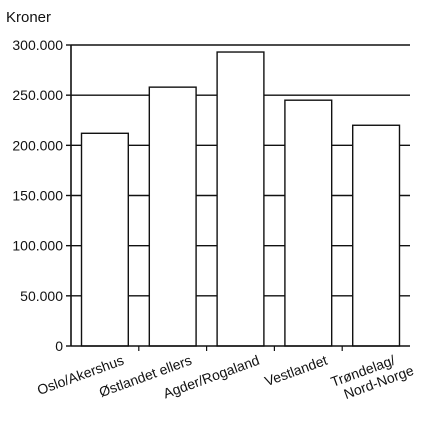 The height and width of the screenshot is (428, 422). What do you see at coordinates (37, 145) in the screenshot?
I see `y-tick-label: 200.000` at bounding box center [37, 145].